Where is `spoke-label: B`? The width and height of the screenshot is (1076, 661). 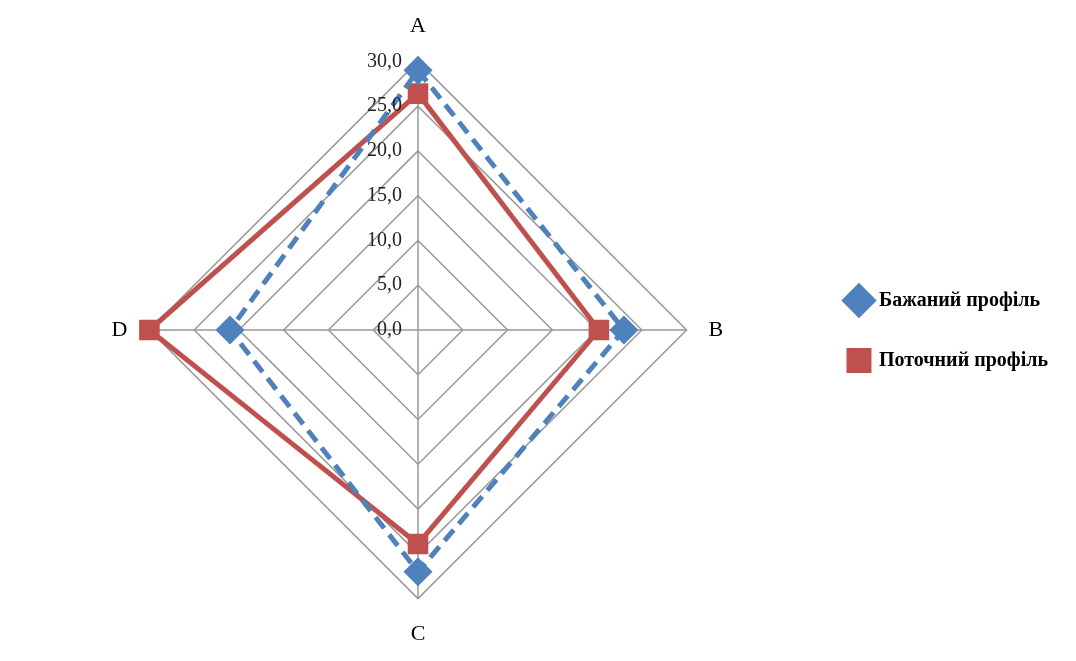 spoke-label: B is located at coordinates (716, 328).